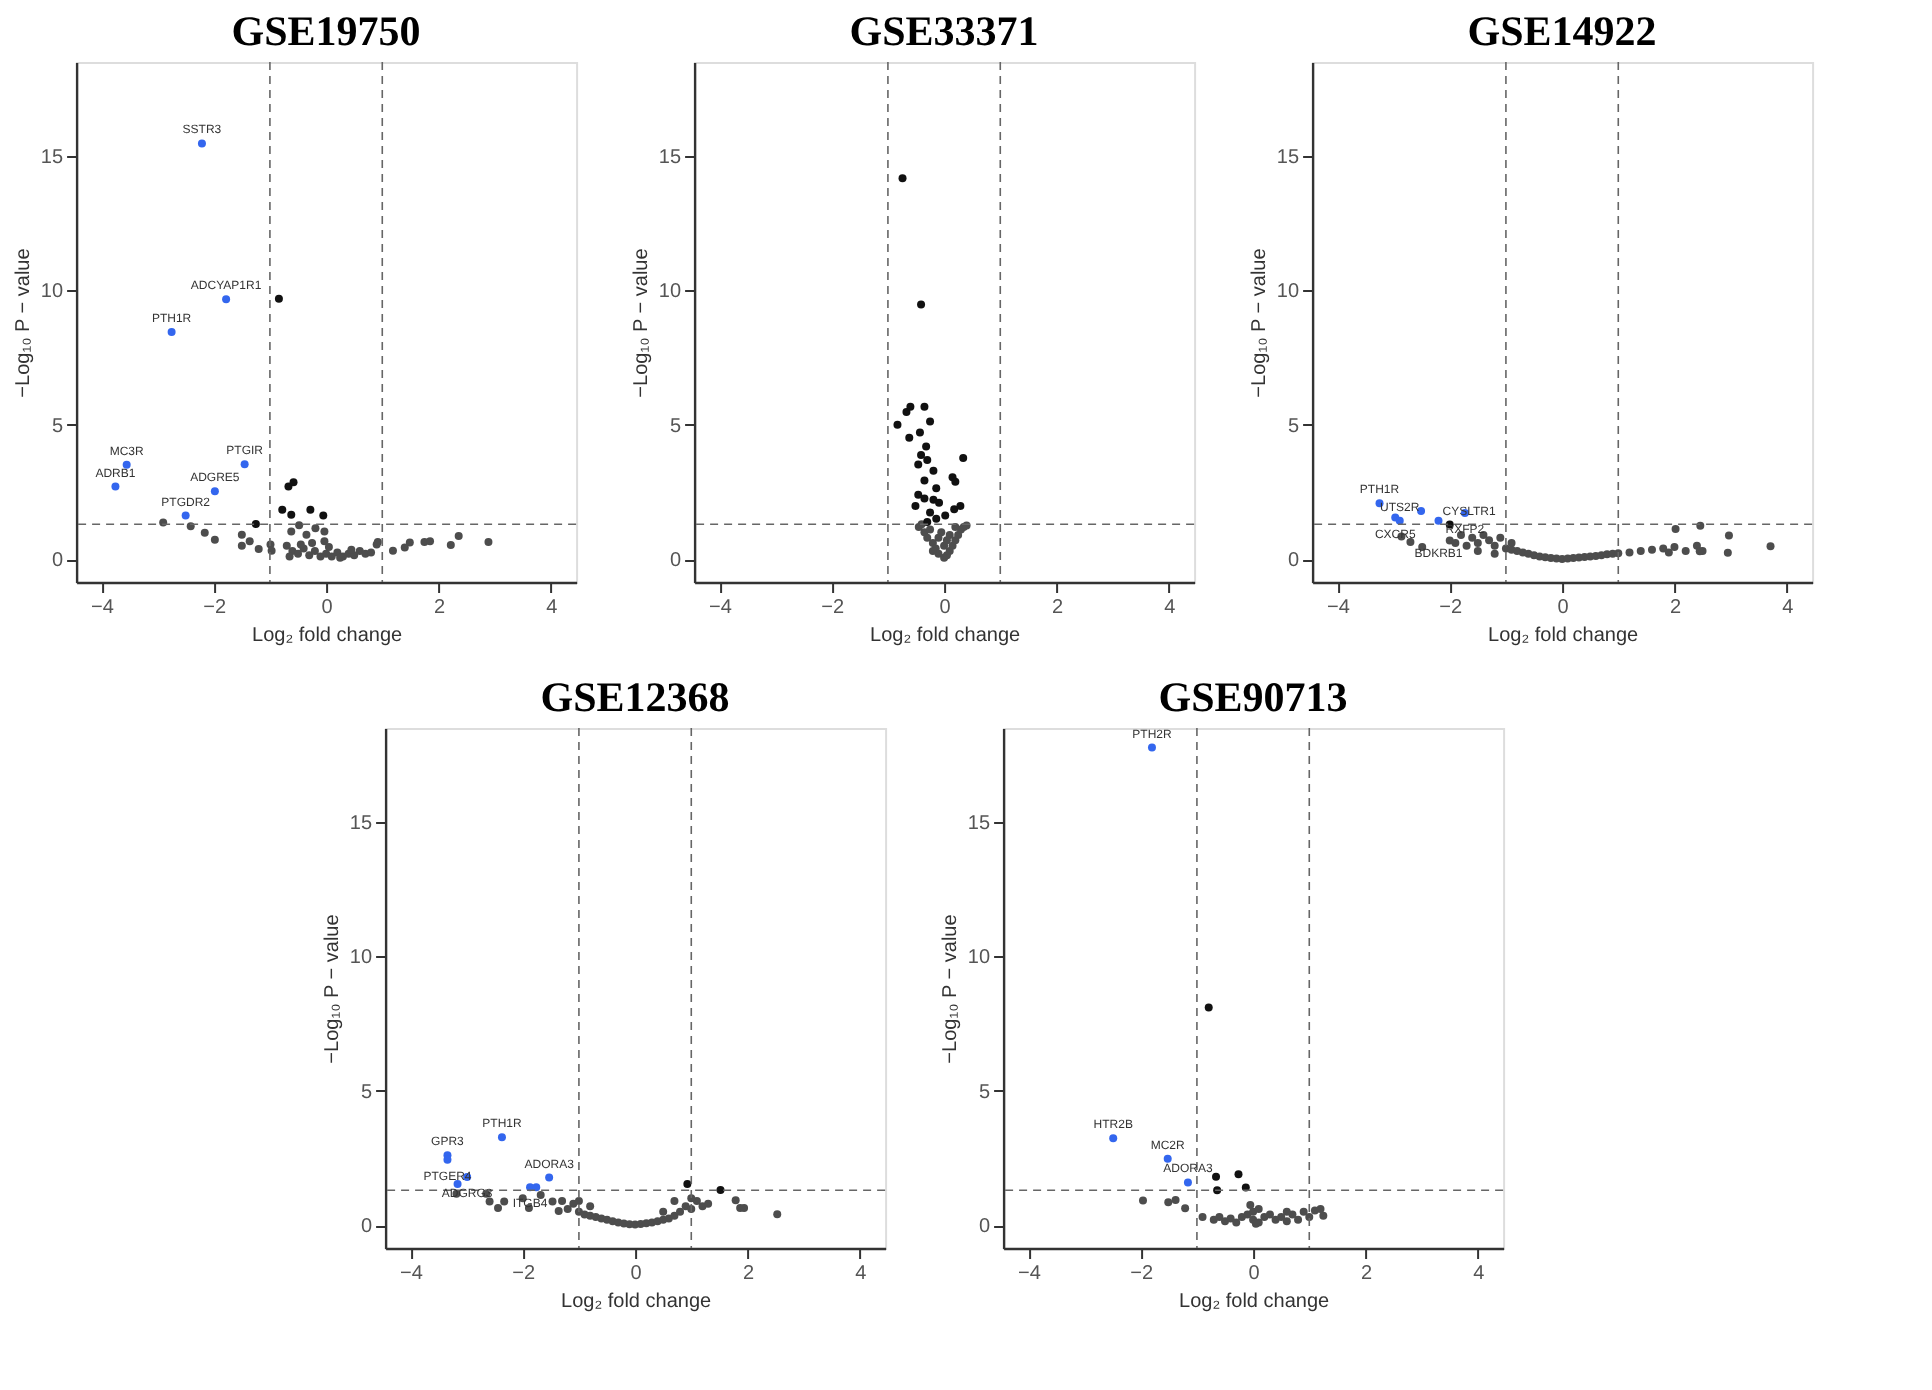  What do you see at coordinates (944, 31) in the screenshot?
I see `chart-title: GSE33371` at bounding box center [944, 31].